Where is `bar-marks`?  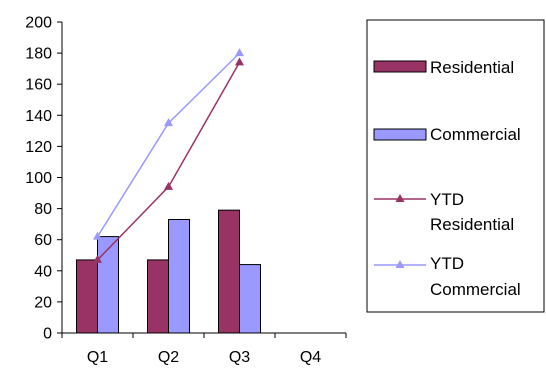
bar-marks is located at coordinates (168, 271).